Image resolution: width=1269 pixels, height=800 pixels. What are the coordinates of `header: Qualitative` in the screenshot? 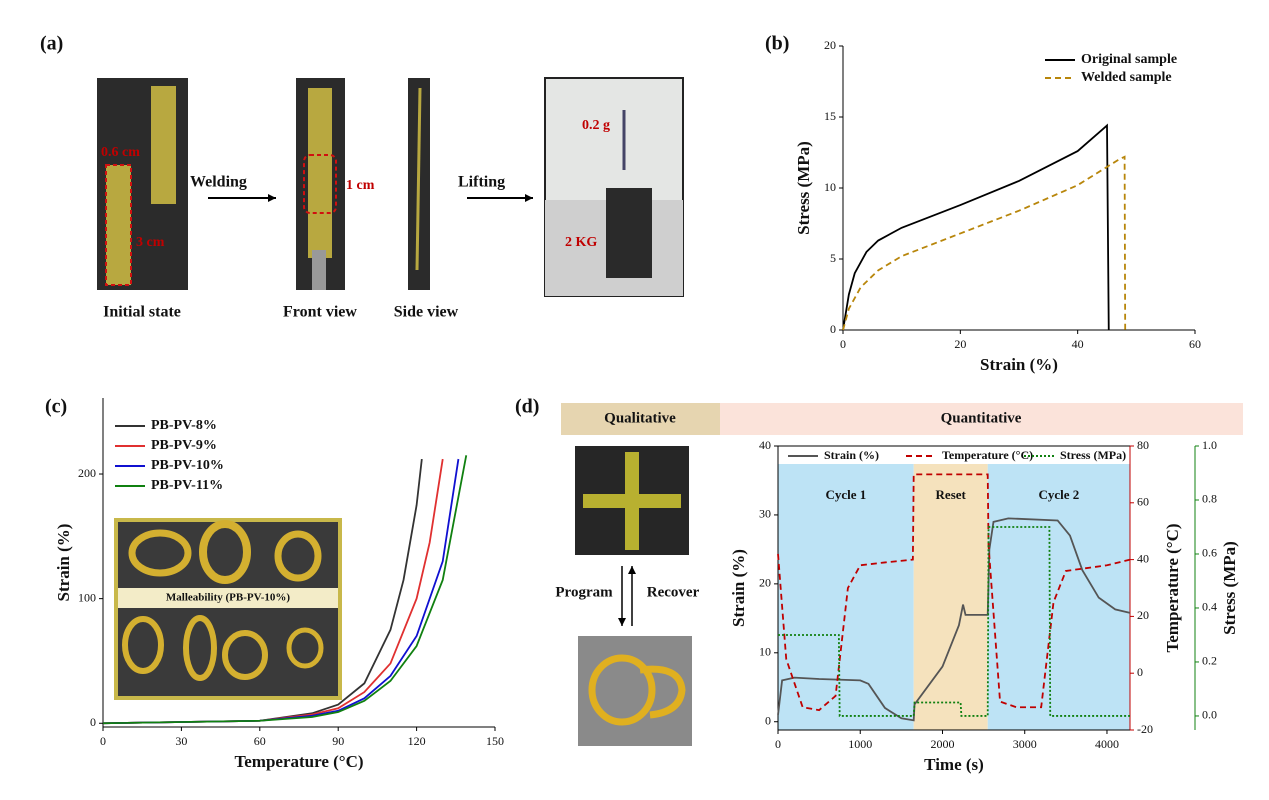 It's located at (640, 418).